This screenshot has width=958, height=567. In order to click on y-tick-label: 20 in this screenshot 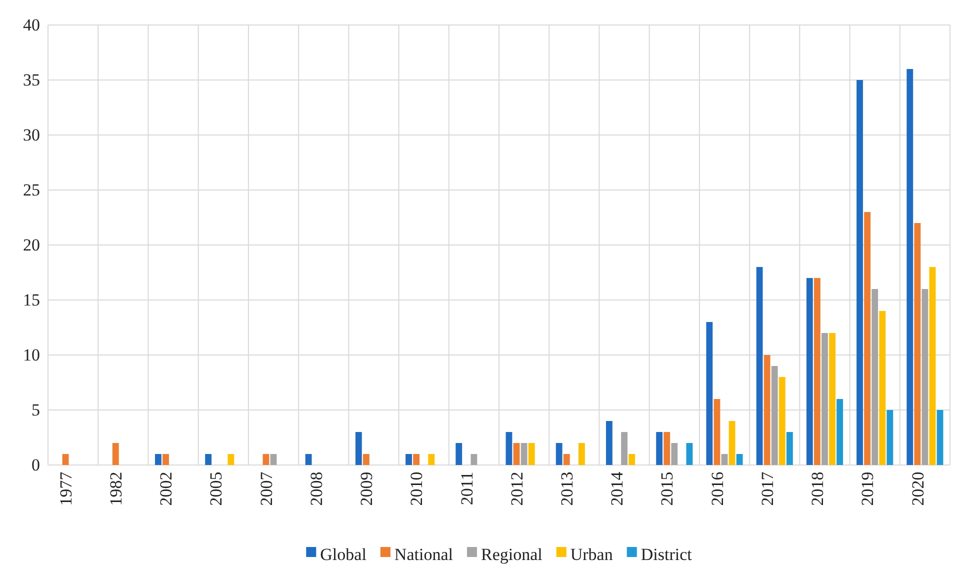, I will do `click(31, 244)`.